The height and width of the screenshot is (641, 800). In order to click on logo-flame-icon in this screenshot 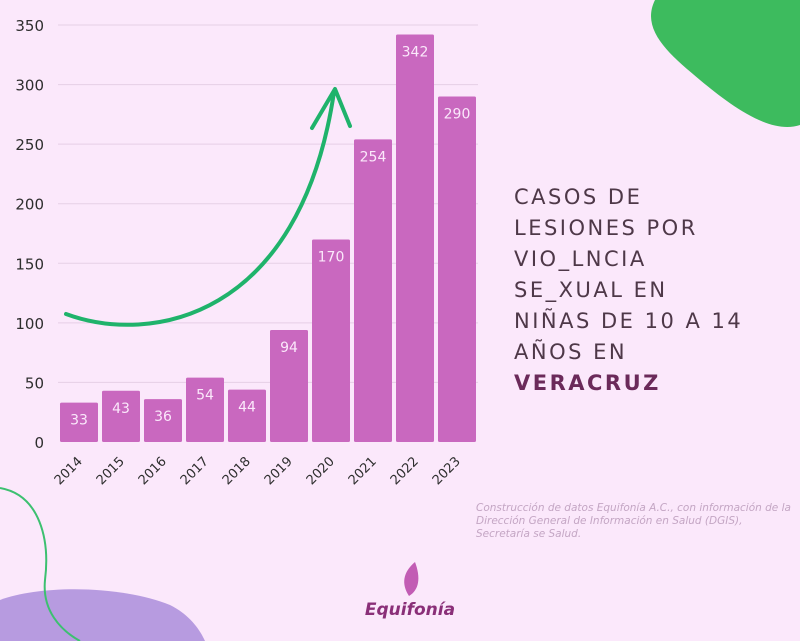, I will do `click(411, 579)`.